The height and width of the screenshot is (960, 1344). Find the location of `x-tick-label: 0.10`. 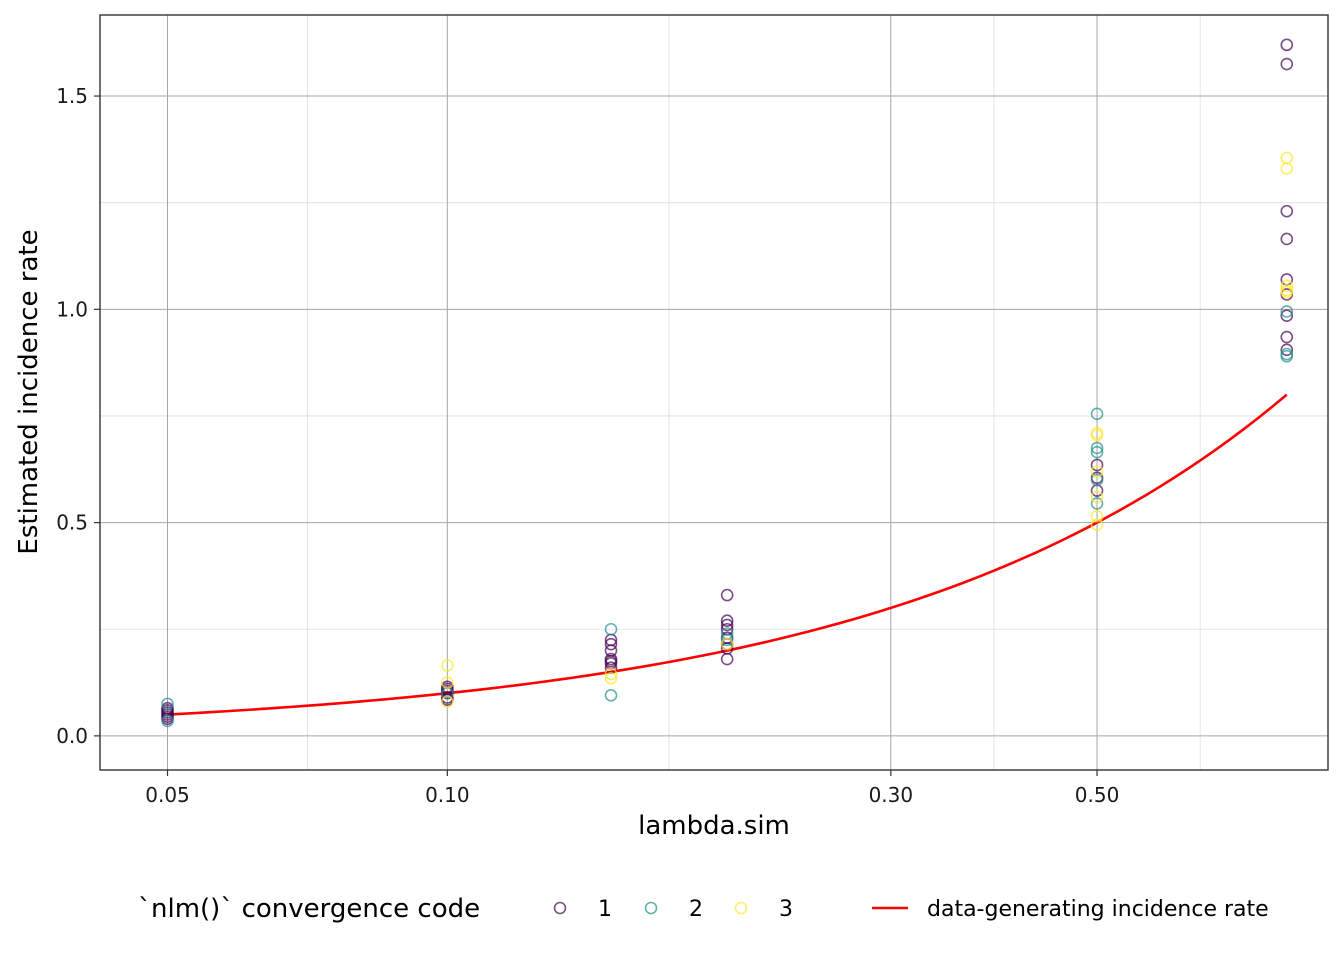

x-tick-label: 0.10 is located at coordinates (447, 795).